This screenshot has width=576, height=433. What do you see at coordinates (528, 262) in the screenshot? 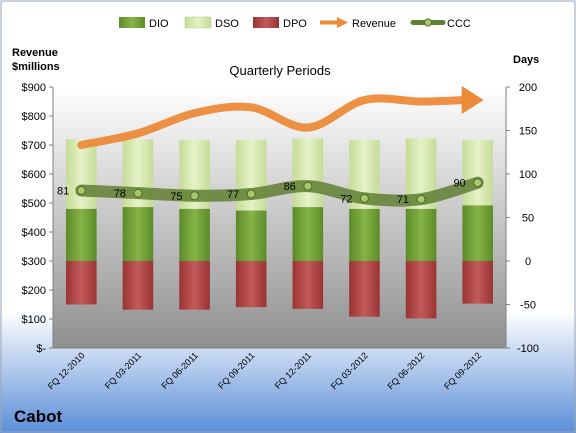
I see `y-right-tick-2: 0` at bounding box center [528, 262].